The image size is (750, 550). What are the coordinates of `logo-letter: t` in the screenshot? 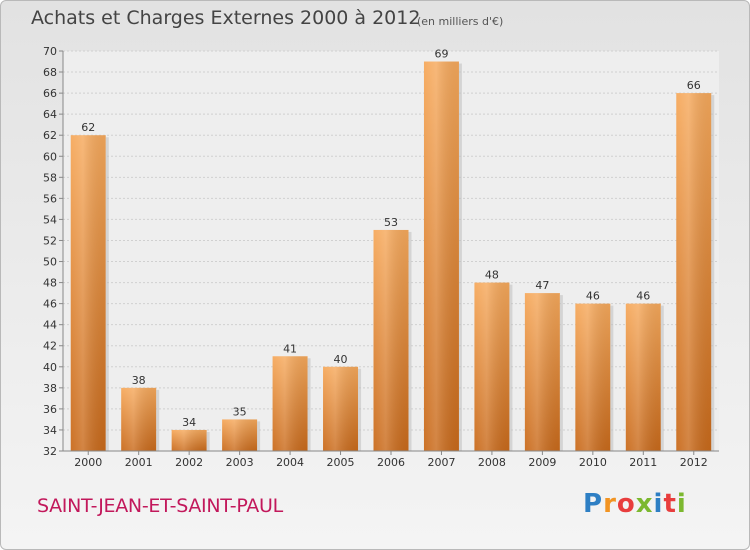 It's located at (670, 504).